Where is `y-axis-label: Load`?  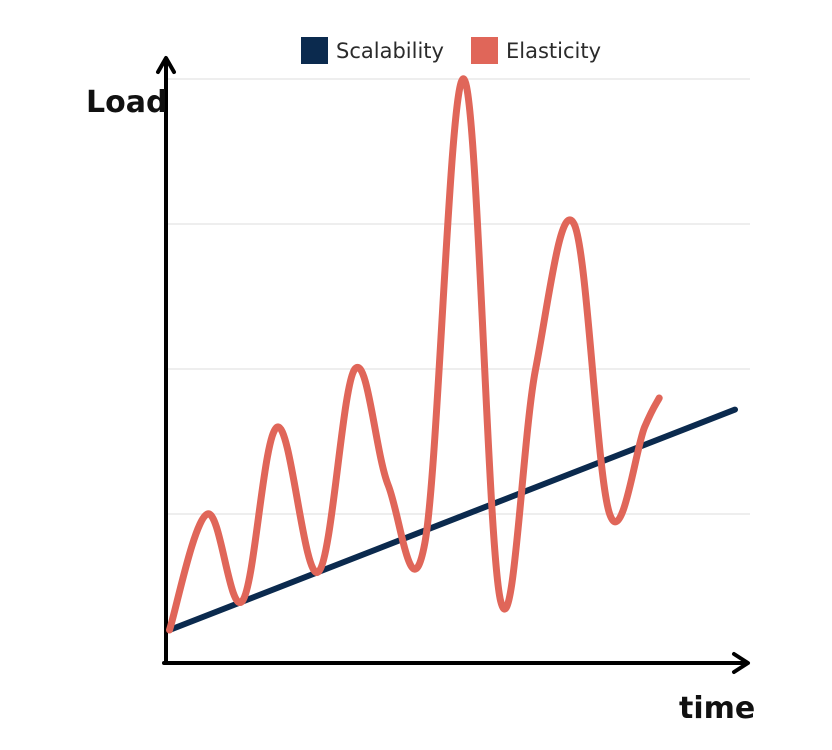 y-axis-label: Load is located at coordinates (126, 102).